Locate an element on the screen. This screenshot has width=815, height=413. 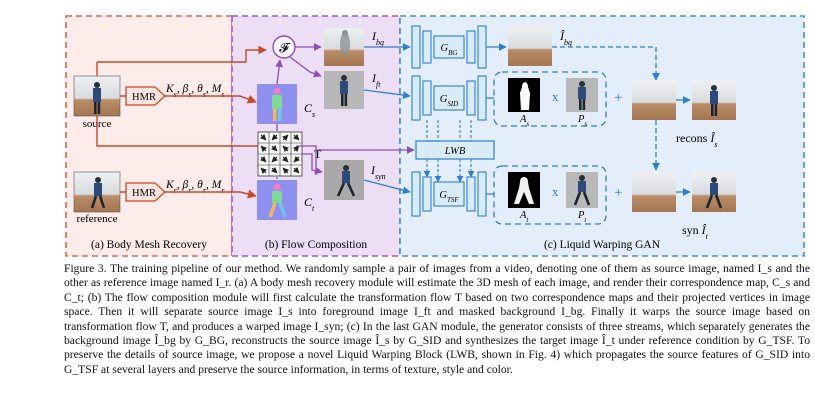
hmr-label-reference: HMR is located at coordinates (144, 193).